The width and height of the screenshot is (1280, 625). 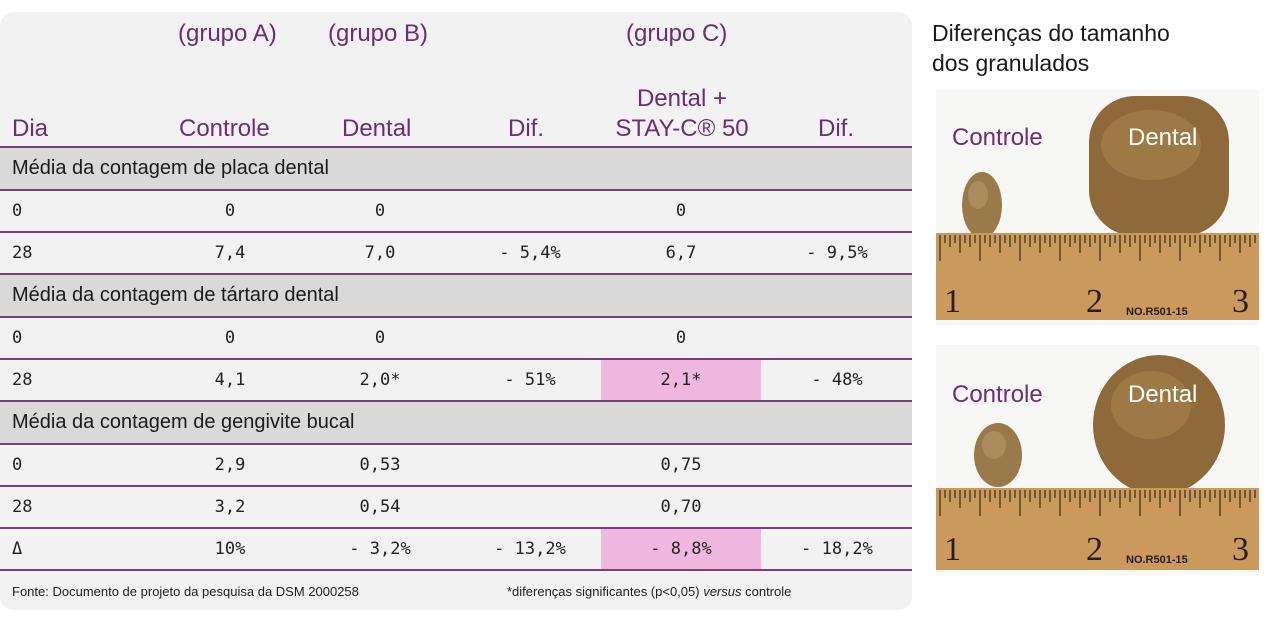 I want to click on cell-dental: 0,54, so click(x=380, y=507).